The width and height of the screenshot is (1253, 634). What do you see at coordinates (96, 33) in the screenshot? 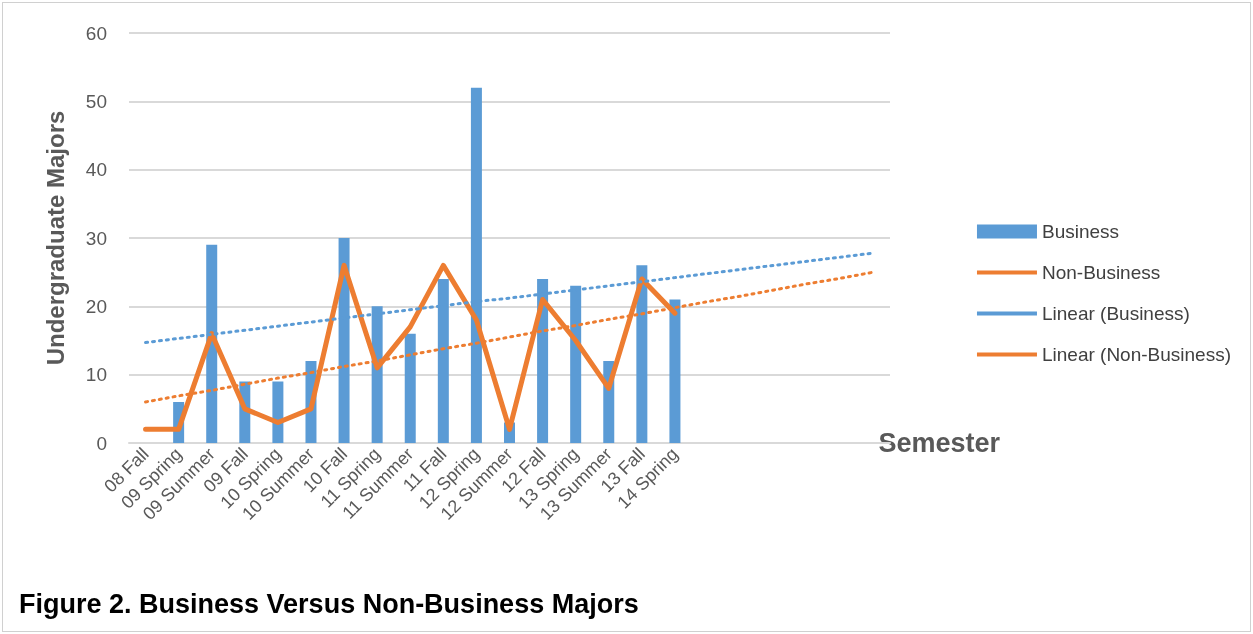
I see `y-tick-label: 60` at bounding box center [96, 33].